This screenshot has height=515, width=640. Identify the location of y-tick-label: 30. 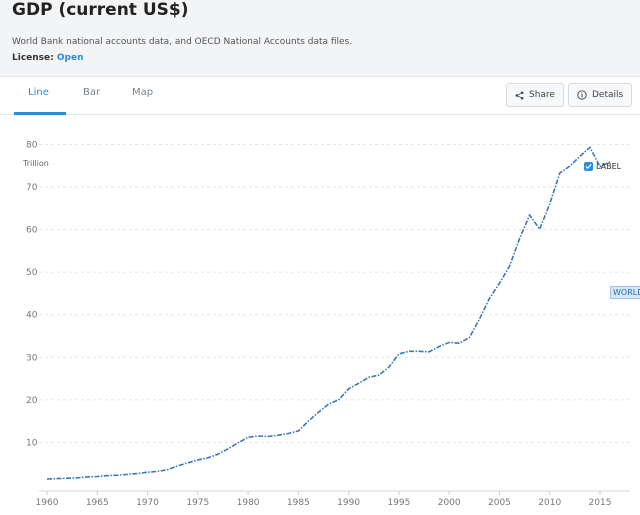
(32, 358).